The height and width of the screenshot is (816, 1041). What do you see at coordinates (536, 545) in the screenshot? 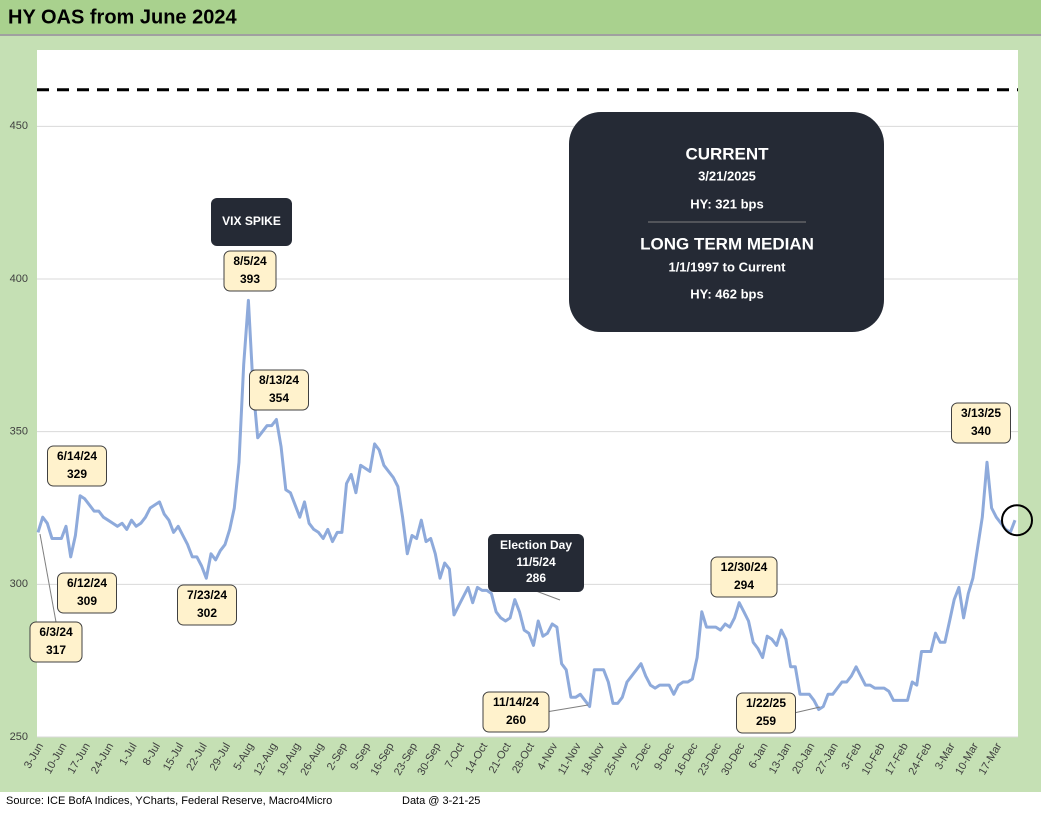
I see `election-label: Election Day` at bounding box center [536, 545].